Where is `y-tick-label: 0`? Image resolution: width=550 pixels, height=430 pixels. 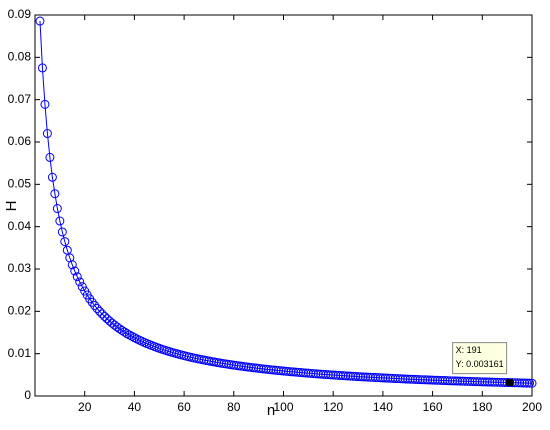
y-tick-label: 0 is located at coordinates (27, 395).